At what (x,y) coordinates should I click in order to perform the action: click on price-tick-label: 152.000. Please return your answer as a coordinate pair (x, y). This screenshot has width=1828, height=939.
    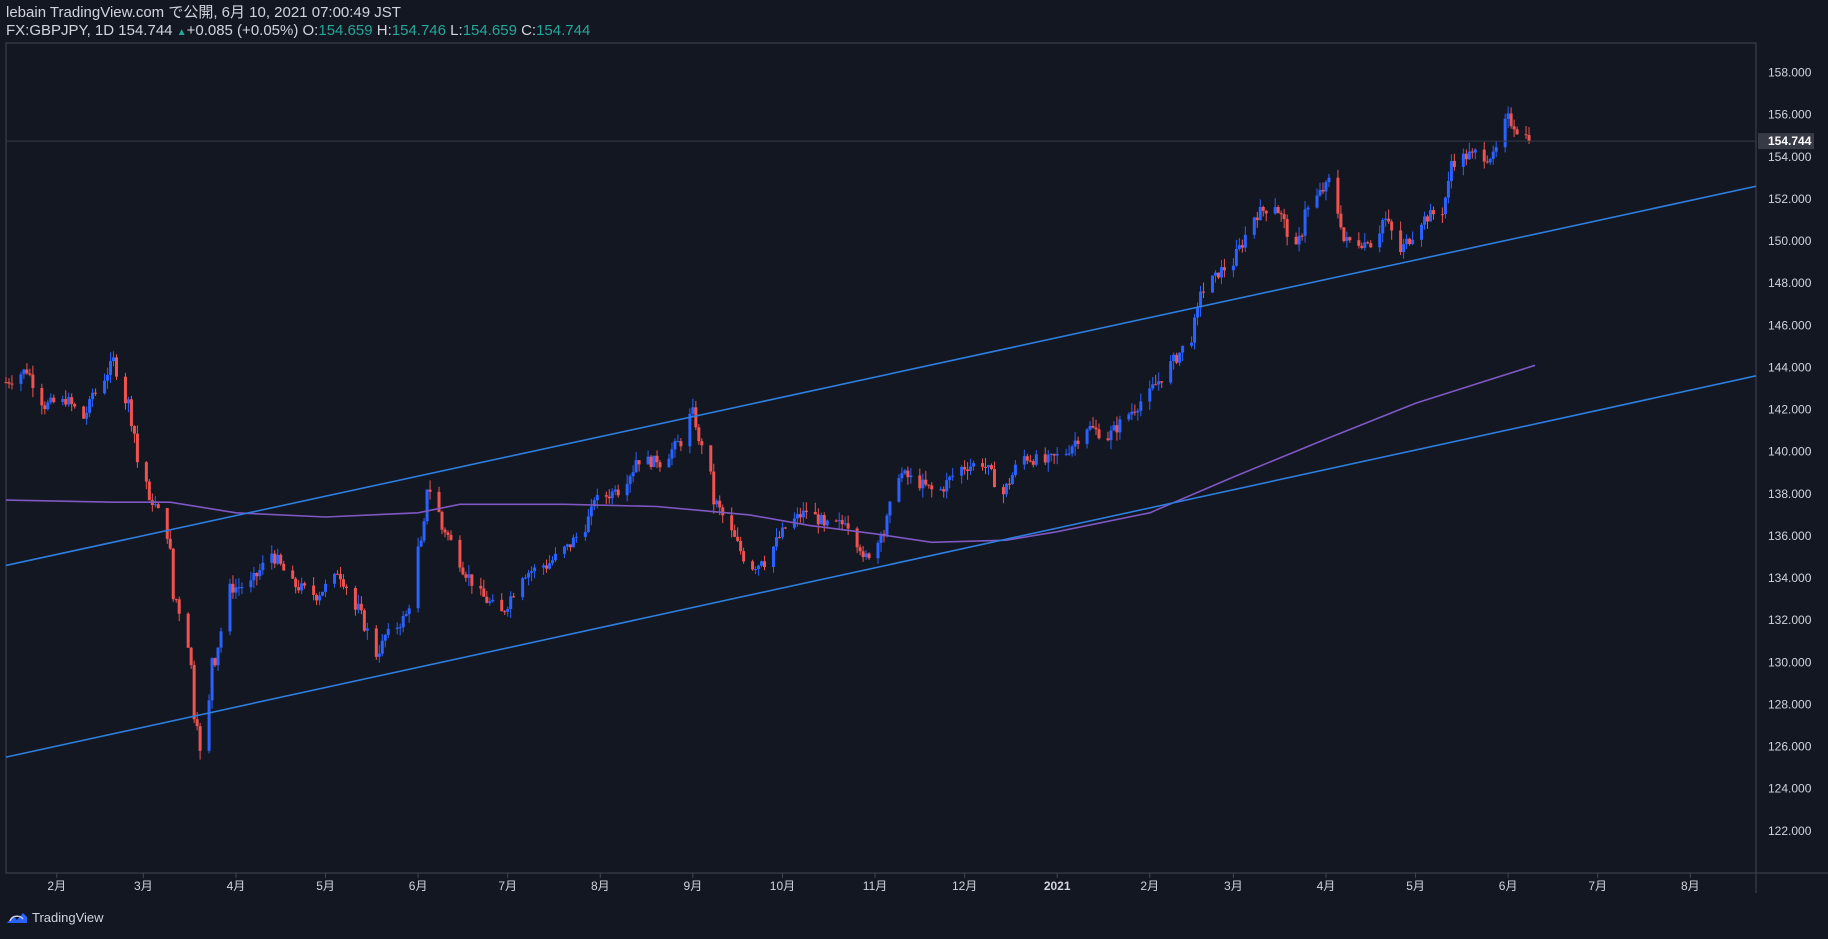
    Looking at the image, I should click on (1790, 199).